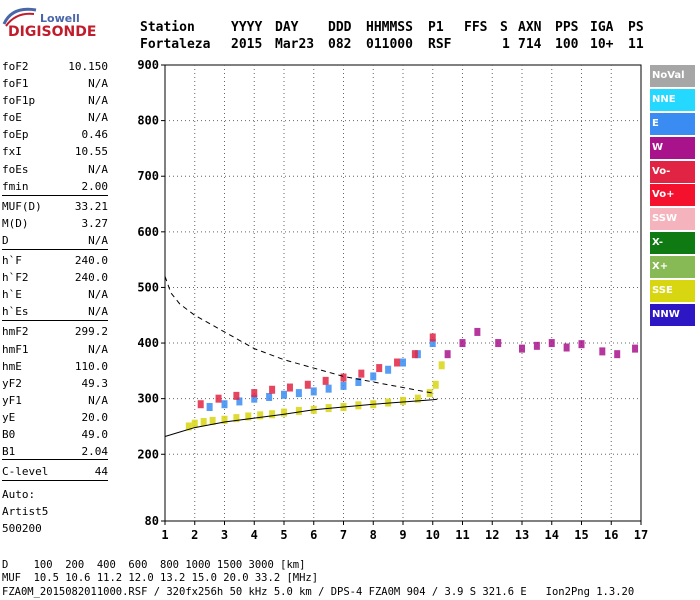 Image resolution: width=700 pixels, height=600 pixels. I want to click on autoscale-label: Auto:, so click(19, 495).